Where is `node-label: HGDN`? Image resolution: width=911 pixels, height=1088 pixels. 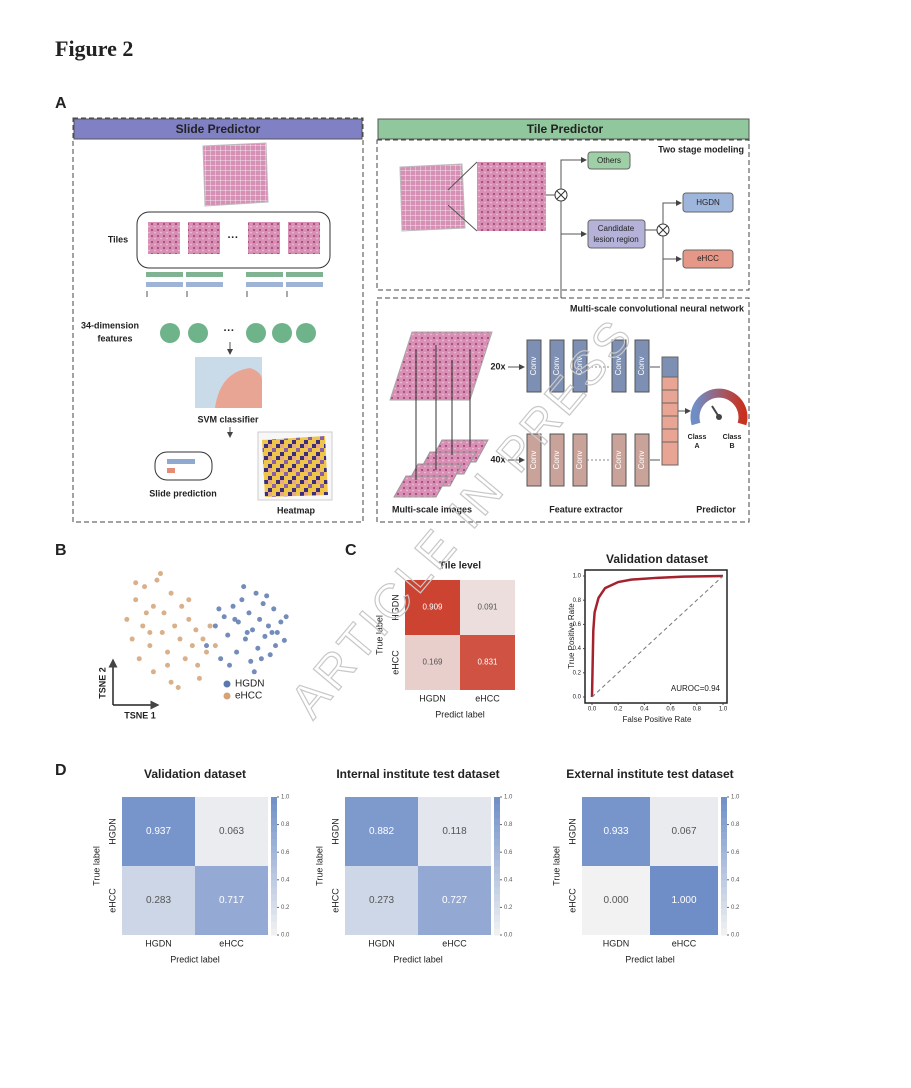
node-label: HGDN is located at coordinates (708, 202).